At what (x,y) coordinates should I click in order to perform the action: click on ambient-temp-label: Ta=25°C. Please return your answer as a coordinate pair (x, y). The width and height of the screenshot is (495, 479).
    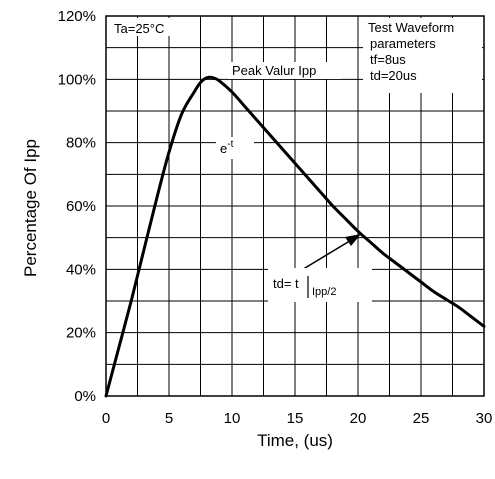
    Looking at the image, I should click on (139, 28).